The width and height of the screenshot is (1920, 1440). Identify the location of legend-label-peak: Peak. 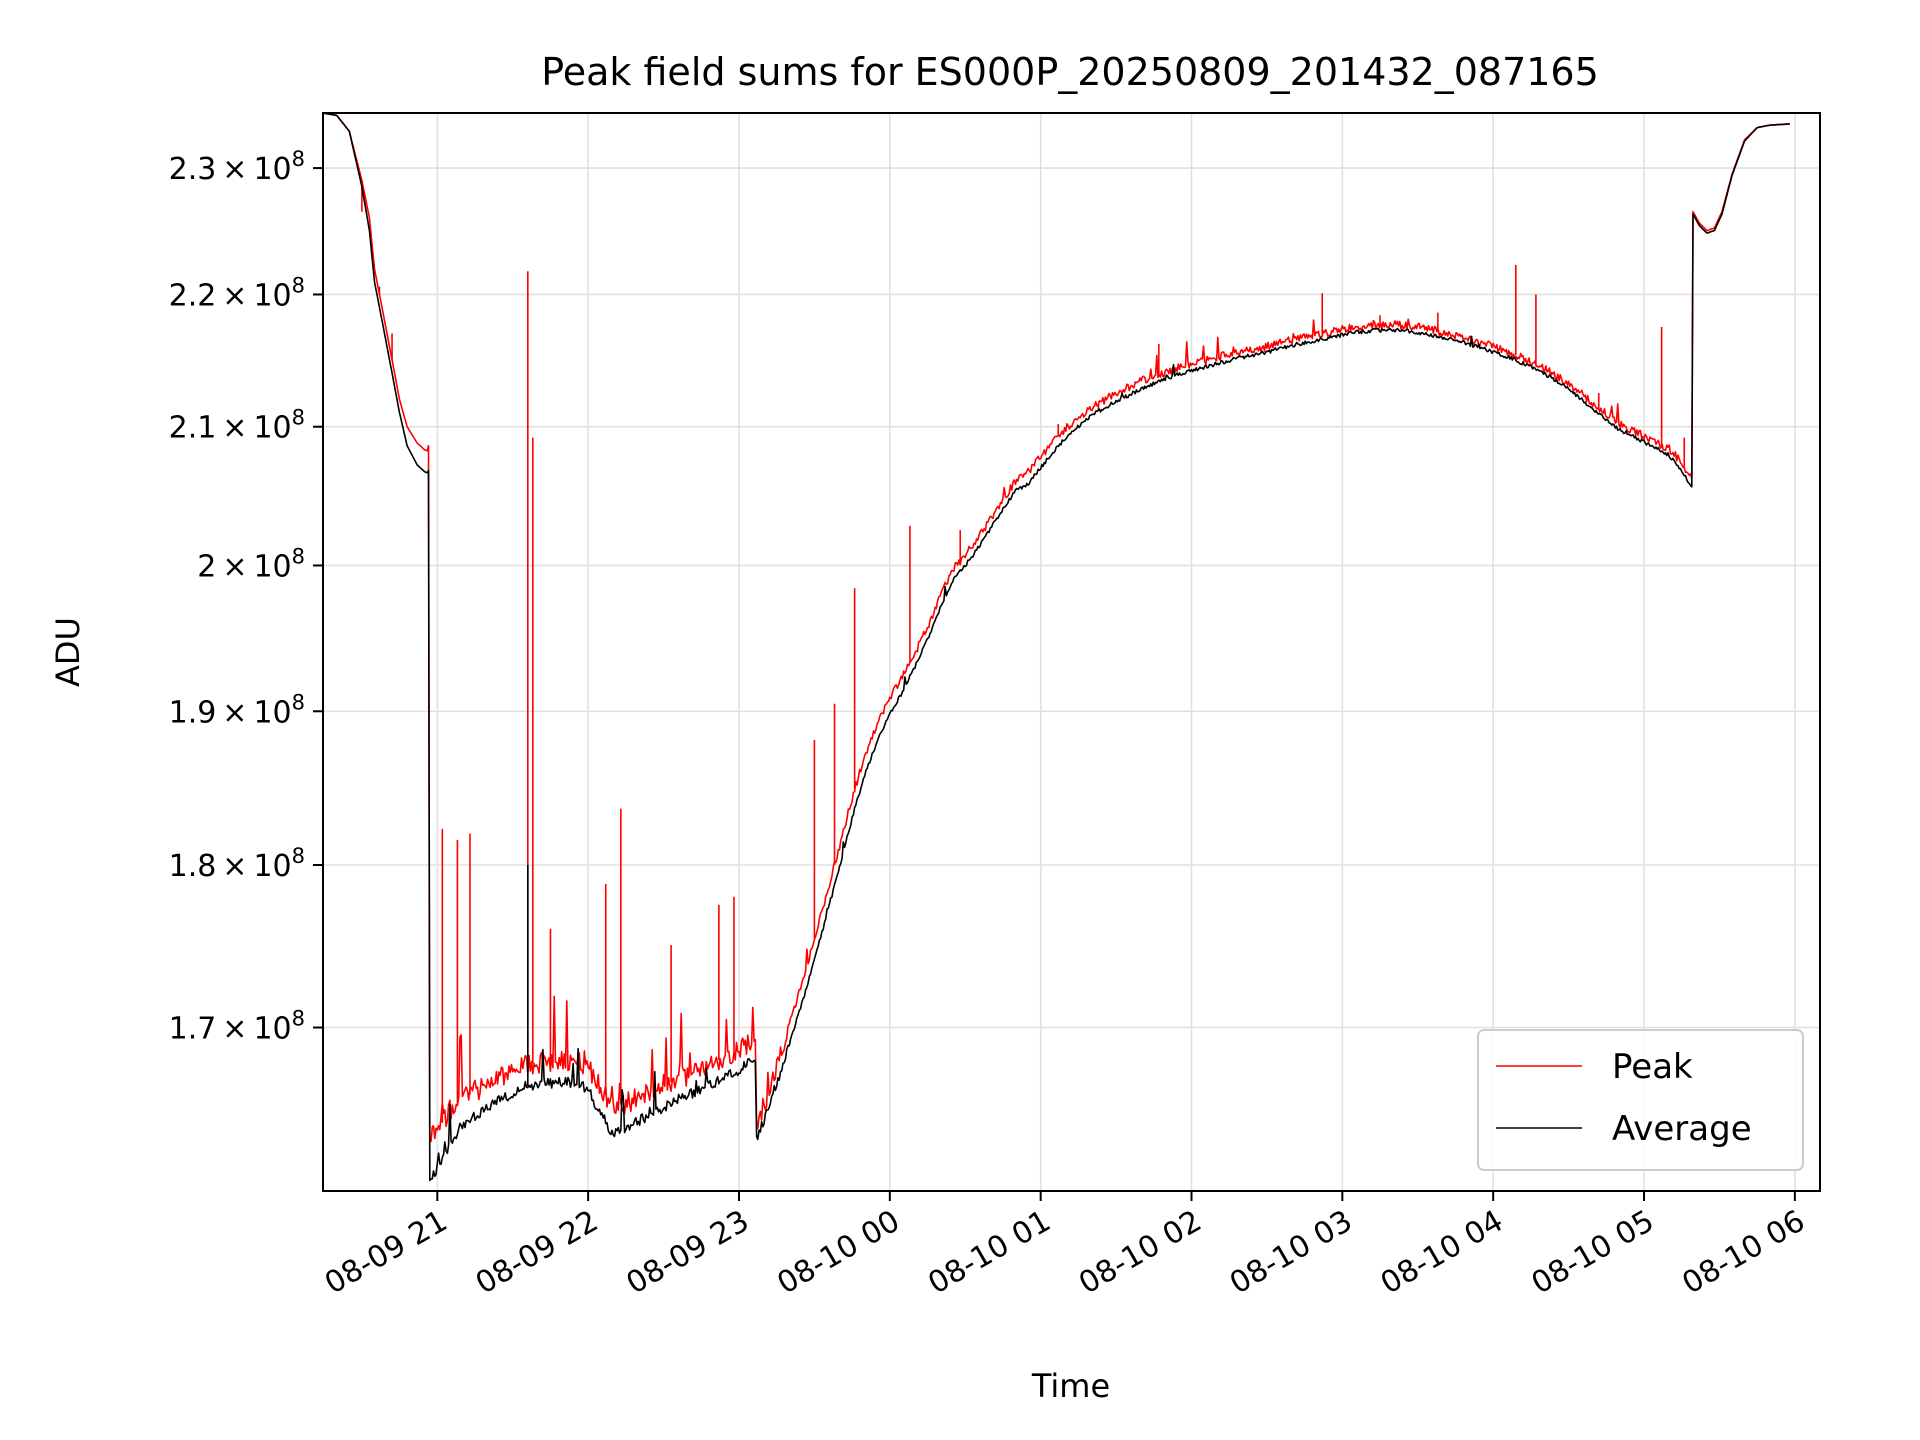
(1652, 1067).